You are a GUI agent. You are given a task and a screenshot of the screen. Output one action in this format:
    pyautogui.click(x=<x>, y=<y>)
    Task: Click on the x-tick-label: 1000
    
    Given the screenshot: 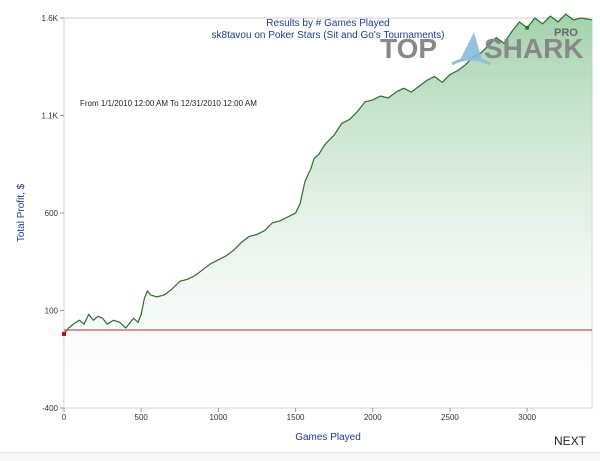 What is the action you would take?
    pyautogui.click(x=218, y=417)
    